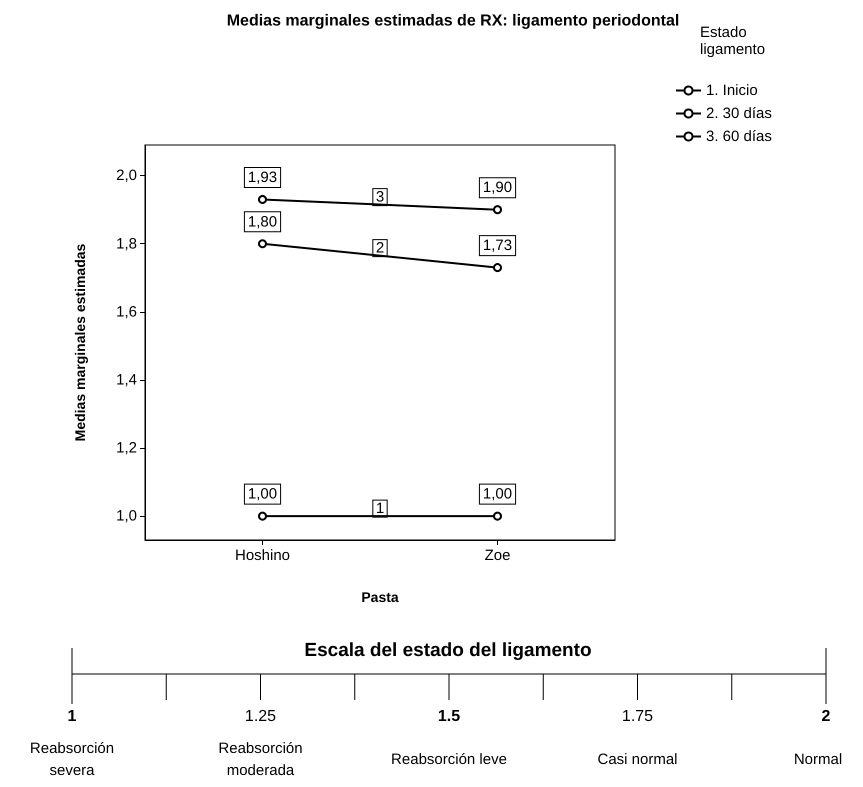  What do you see at coordinates (126, 448) in the screenshot?
I see `y-tick-label: 1,2` at bounding box center [126, 448].